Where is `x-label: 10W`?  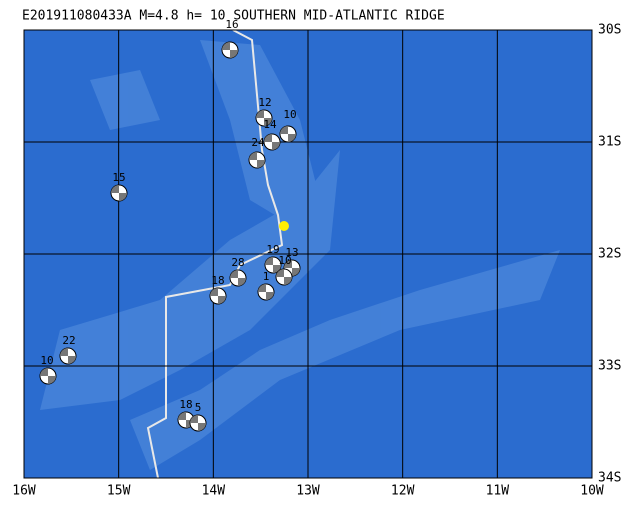
x-label: 10W is located at coordinates (592, 491).